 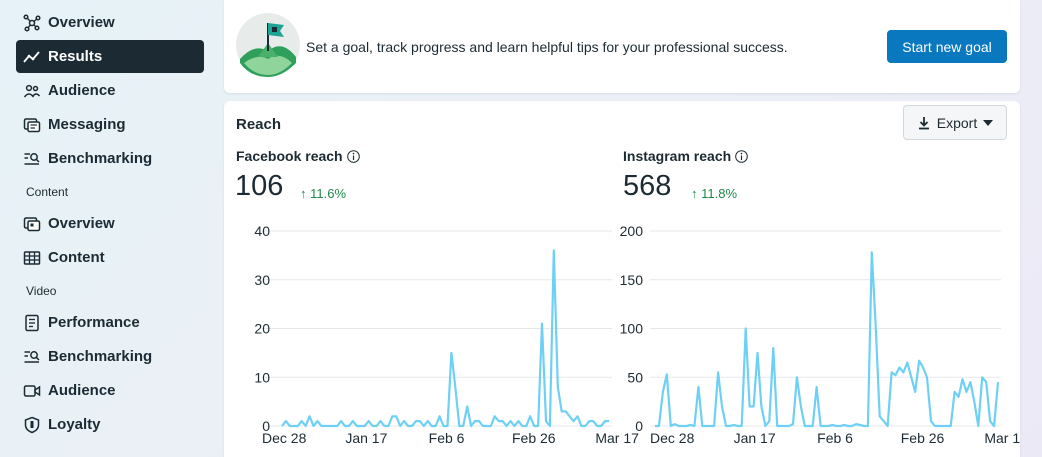 What do you see at coordinates (110, 424) in the screenshot?
I see `sidebar-item-loyalty: Loyalty` at bounding box center [110, 424].